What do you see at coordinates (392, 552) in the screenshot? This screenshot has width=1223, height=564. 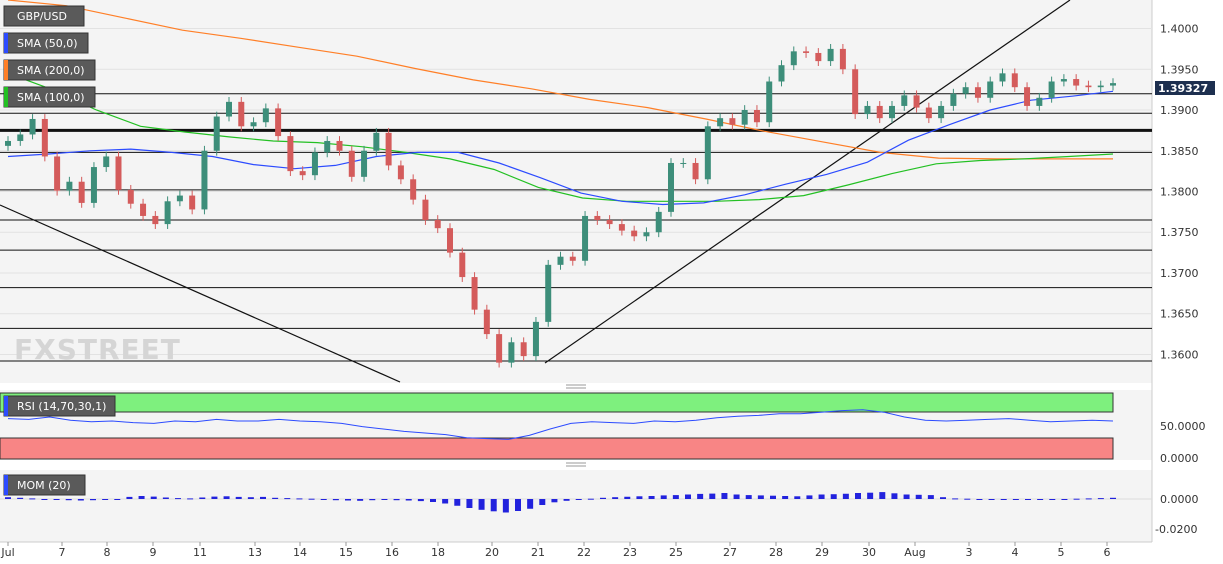 I see `time-tick-label: 16` at bounding box center [392, 552].